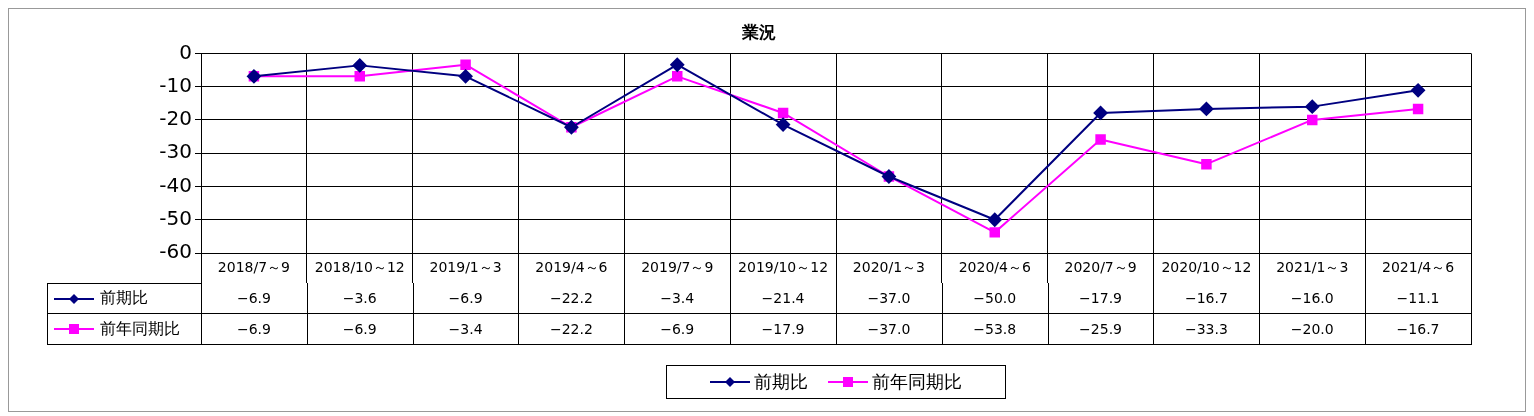 The image size is (1534, 416). I want to click on data-label: −3.6, so click(359, 298).